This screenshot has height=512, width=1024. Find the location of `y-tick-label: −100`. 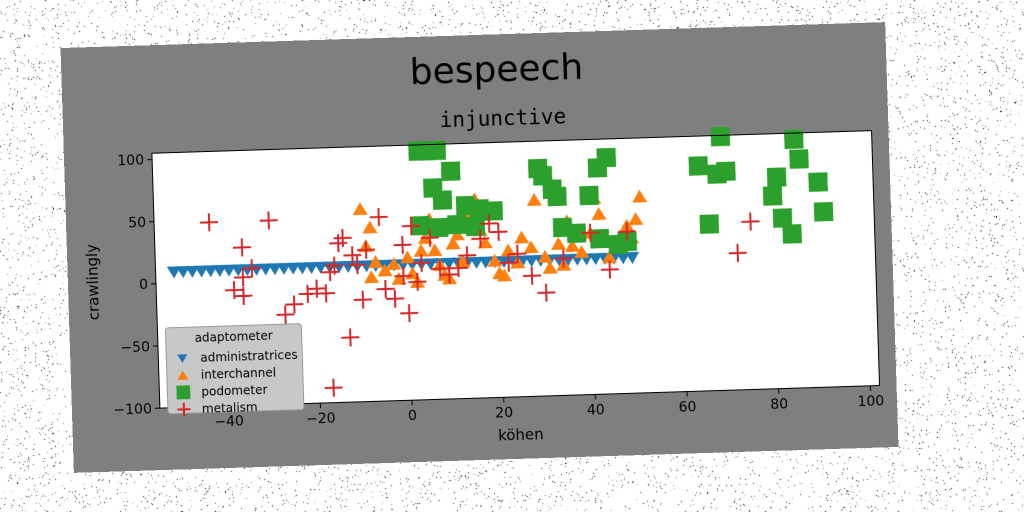

y-tick-label: −100 is located at coordinates (132, 409).